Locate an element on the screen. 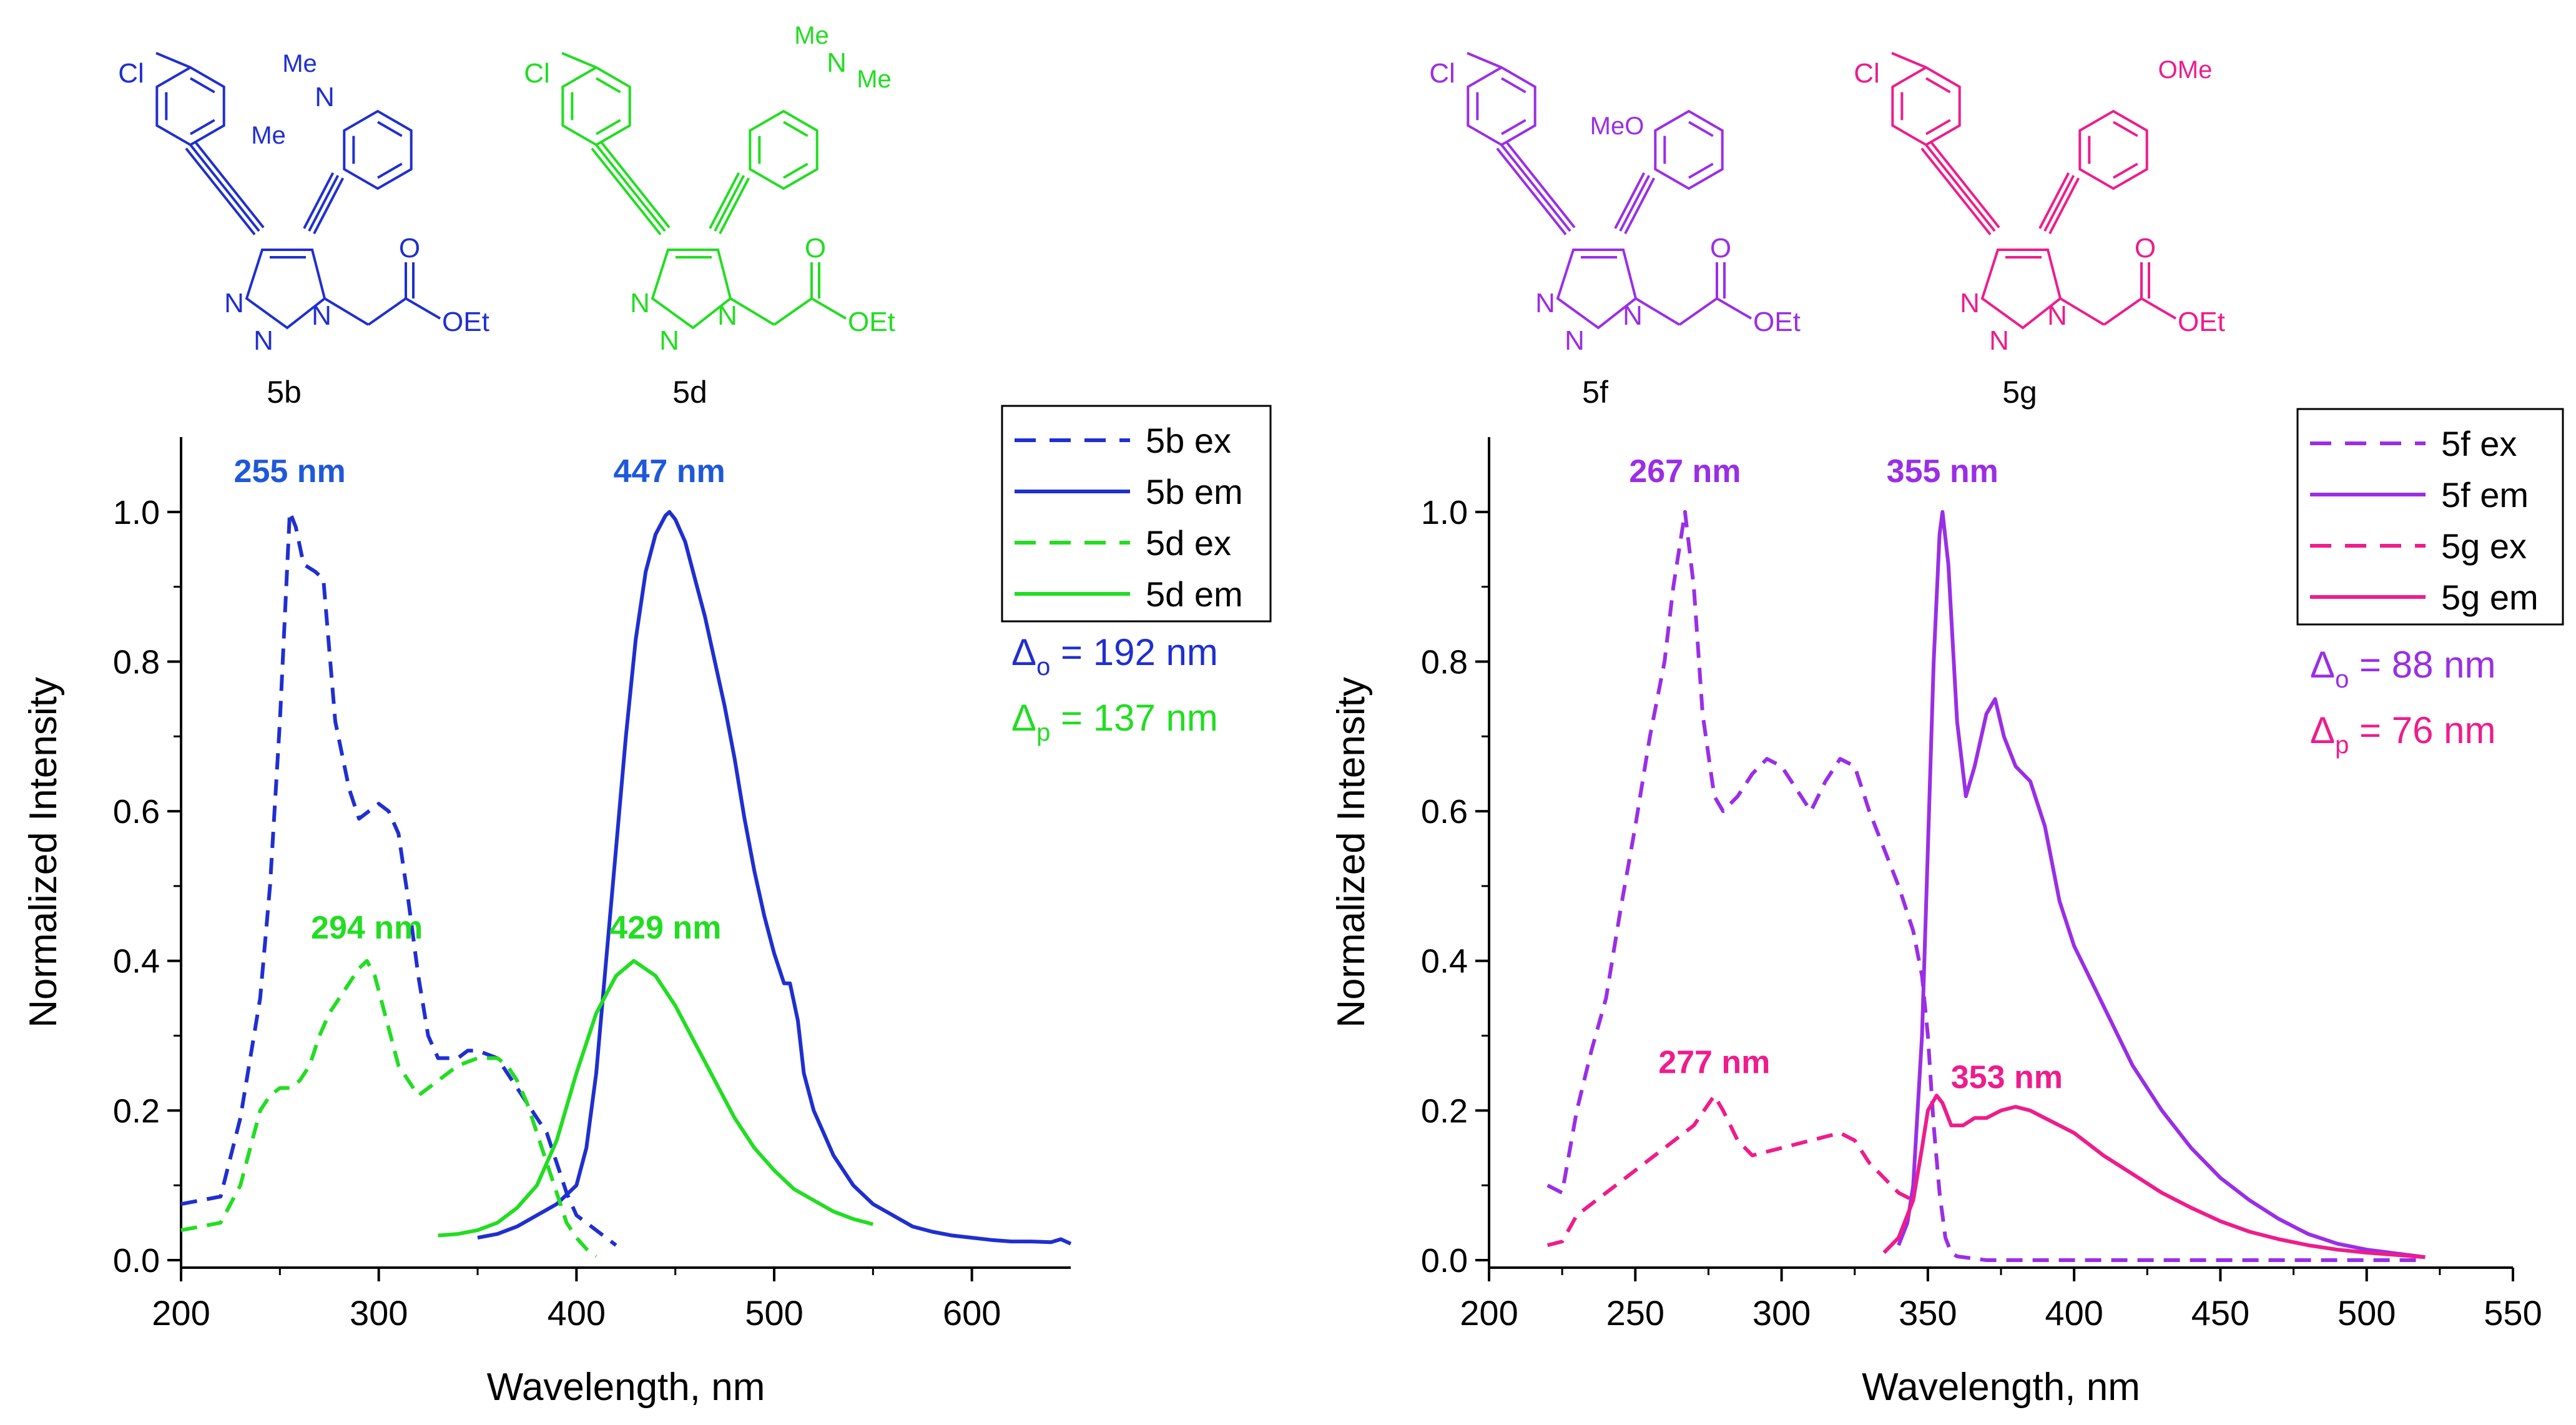 Image resolution: width=2576 pixels, height=1425 pixels. methoxy-label: MeO is located at coordinates (1617, 126).